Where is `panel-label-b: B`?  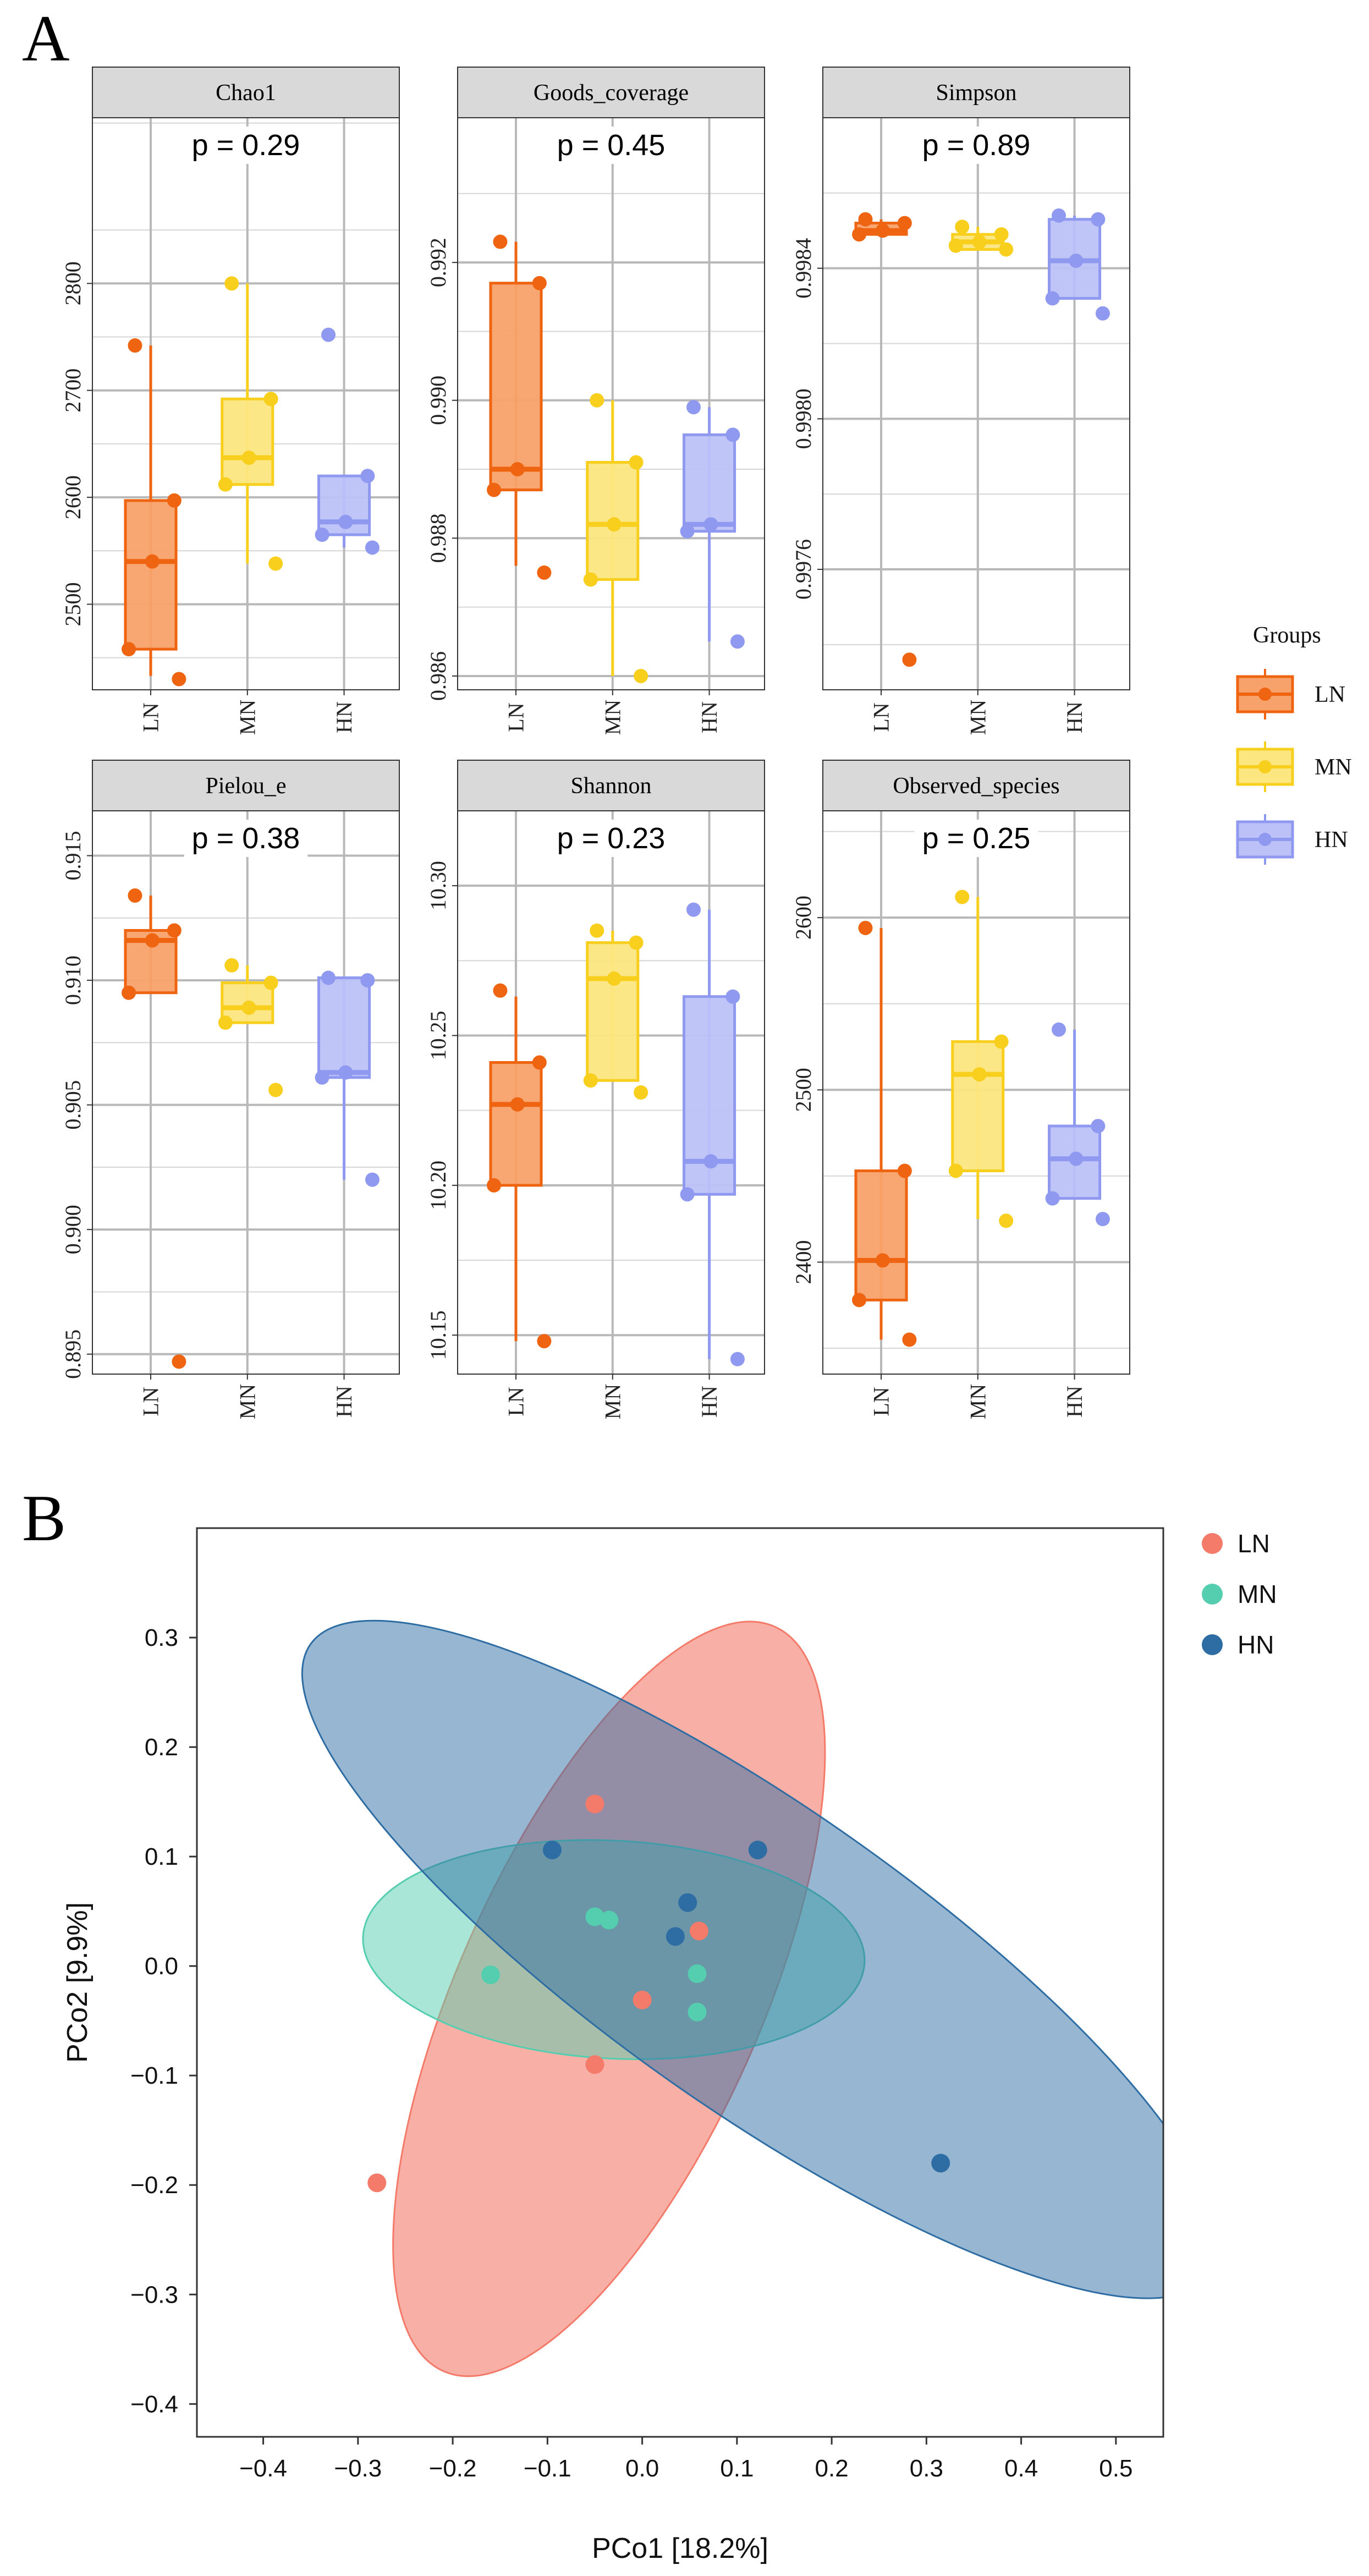 panel-label-b: B is located at coordinates (44, 1518).